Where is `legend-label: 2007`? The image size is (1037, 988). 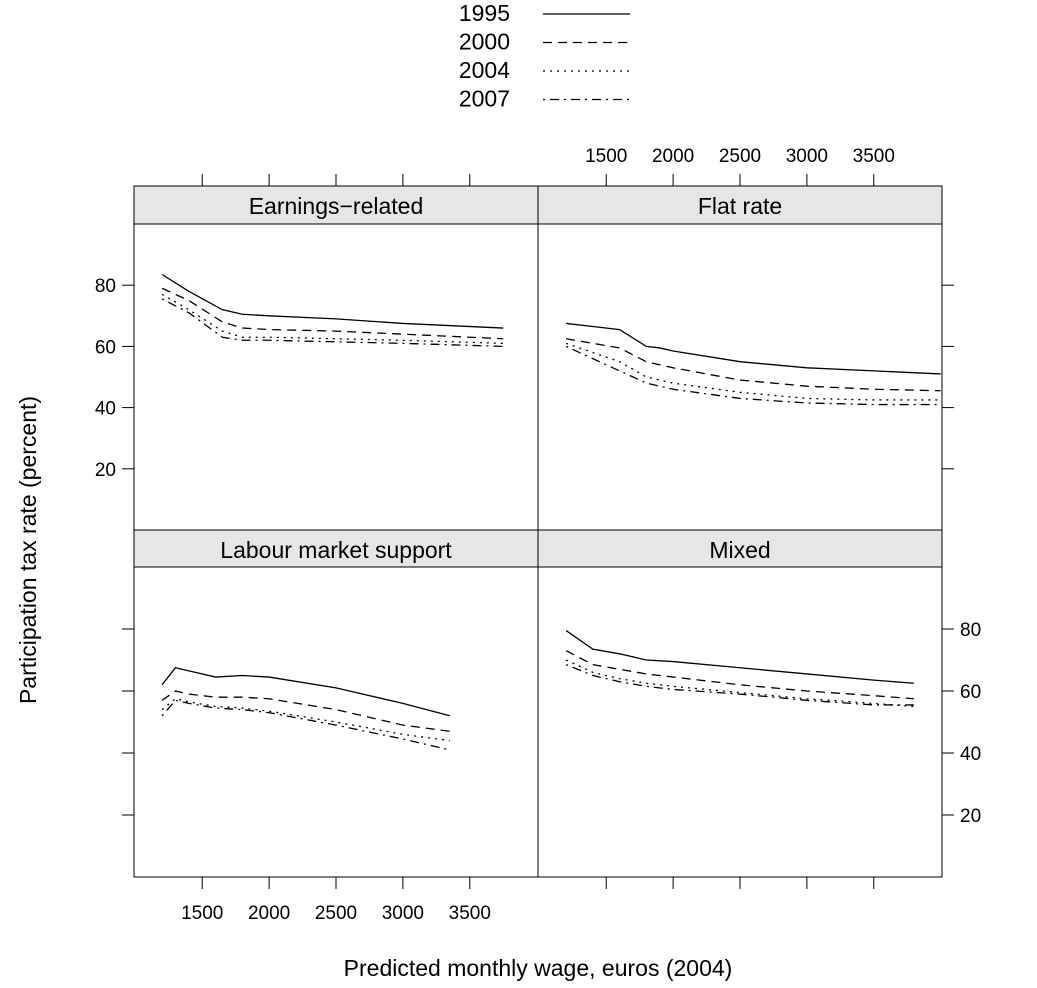 legend-label: 2007 is located at coordinates (484, 99).